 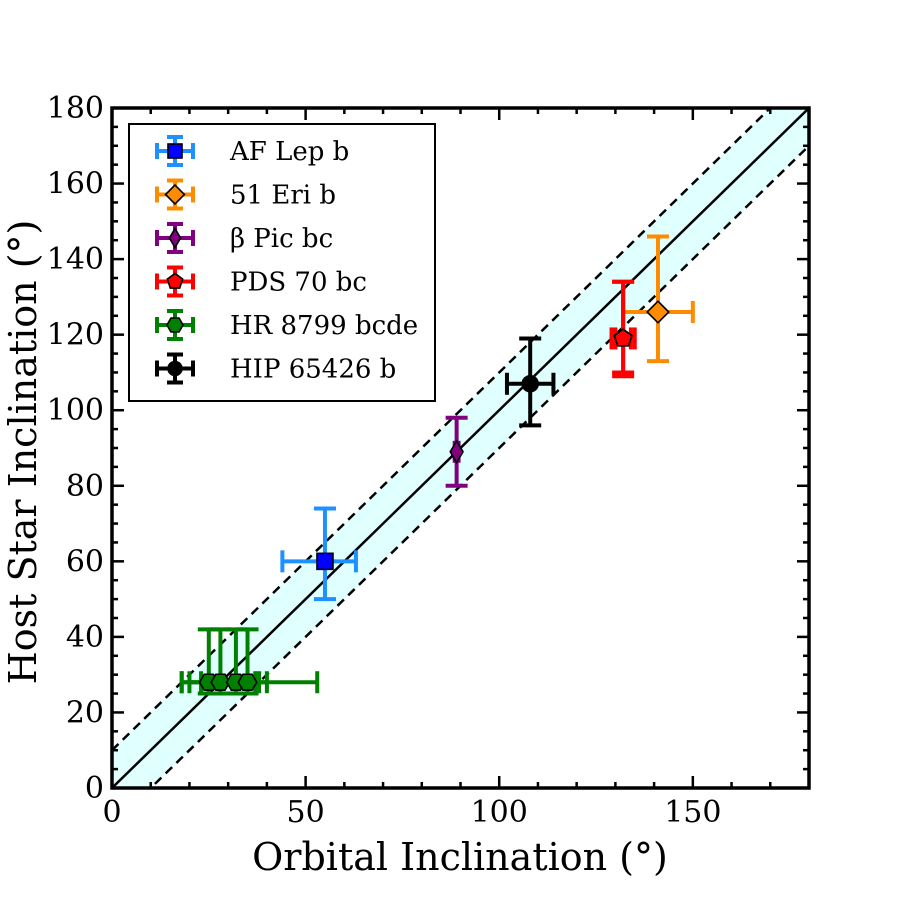 What do you see at coordinates (85, 712) in the screenshot?
I see `y-tick-label: 20` at bounding box center [85, 712].